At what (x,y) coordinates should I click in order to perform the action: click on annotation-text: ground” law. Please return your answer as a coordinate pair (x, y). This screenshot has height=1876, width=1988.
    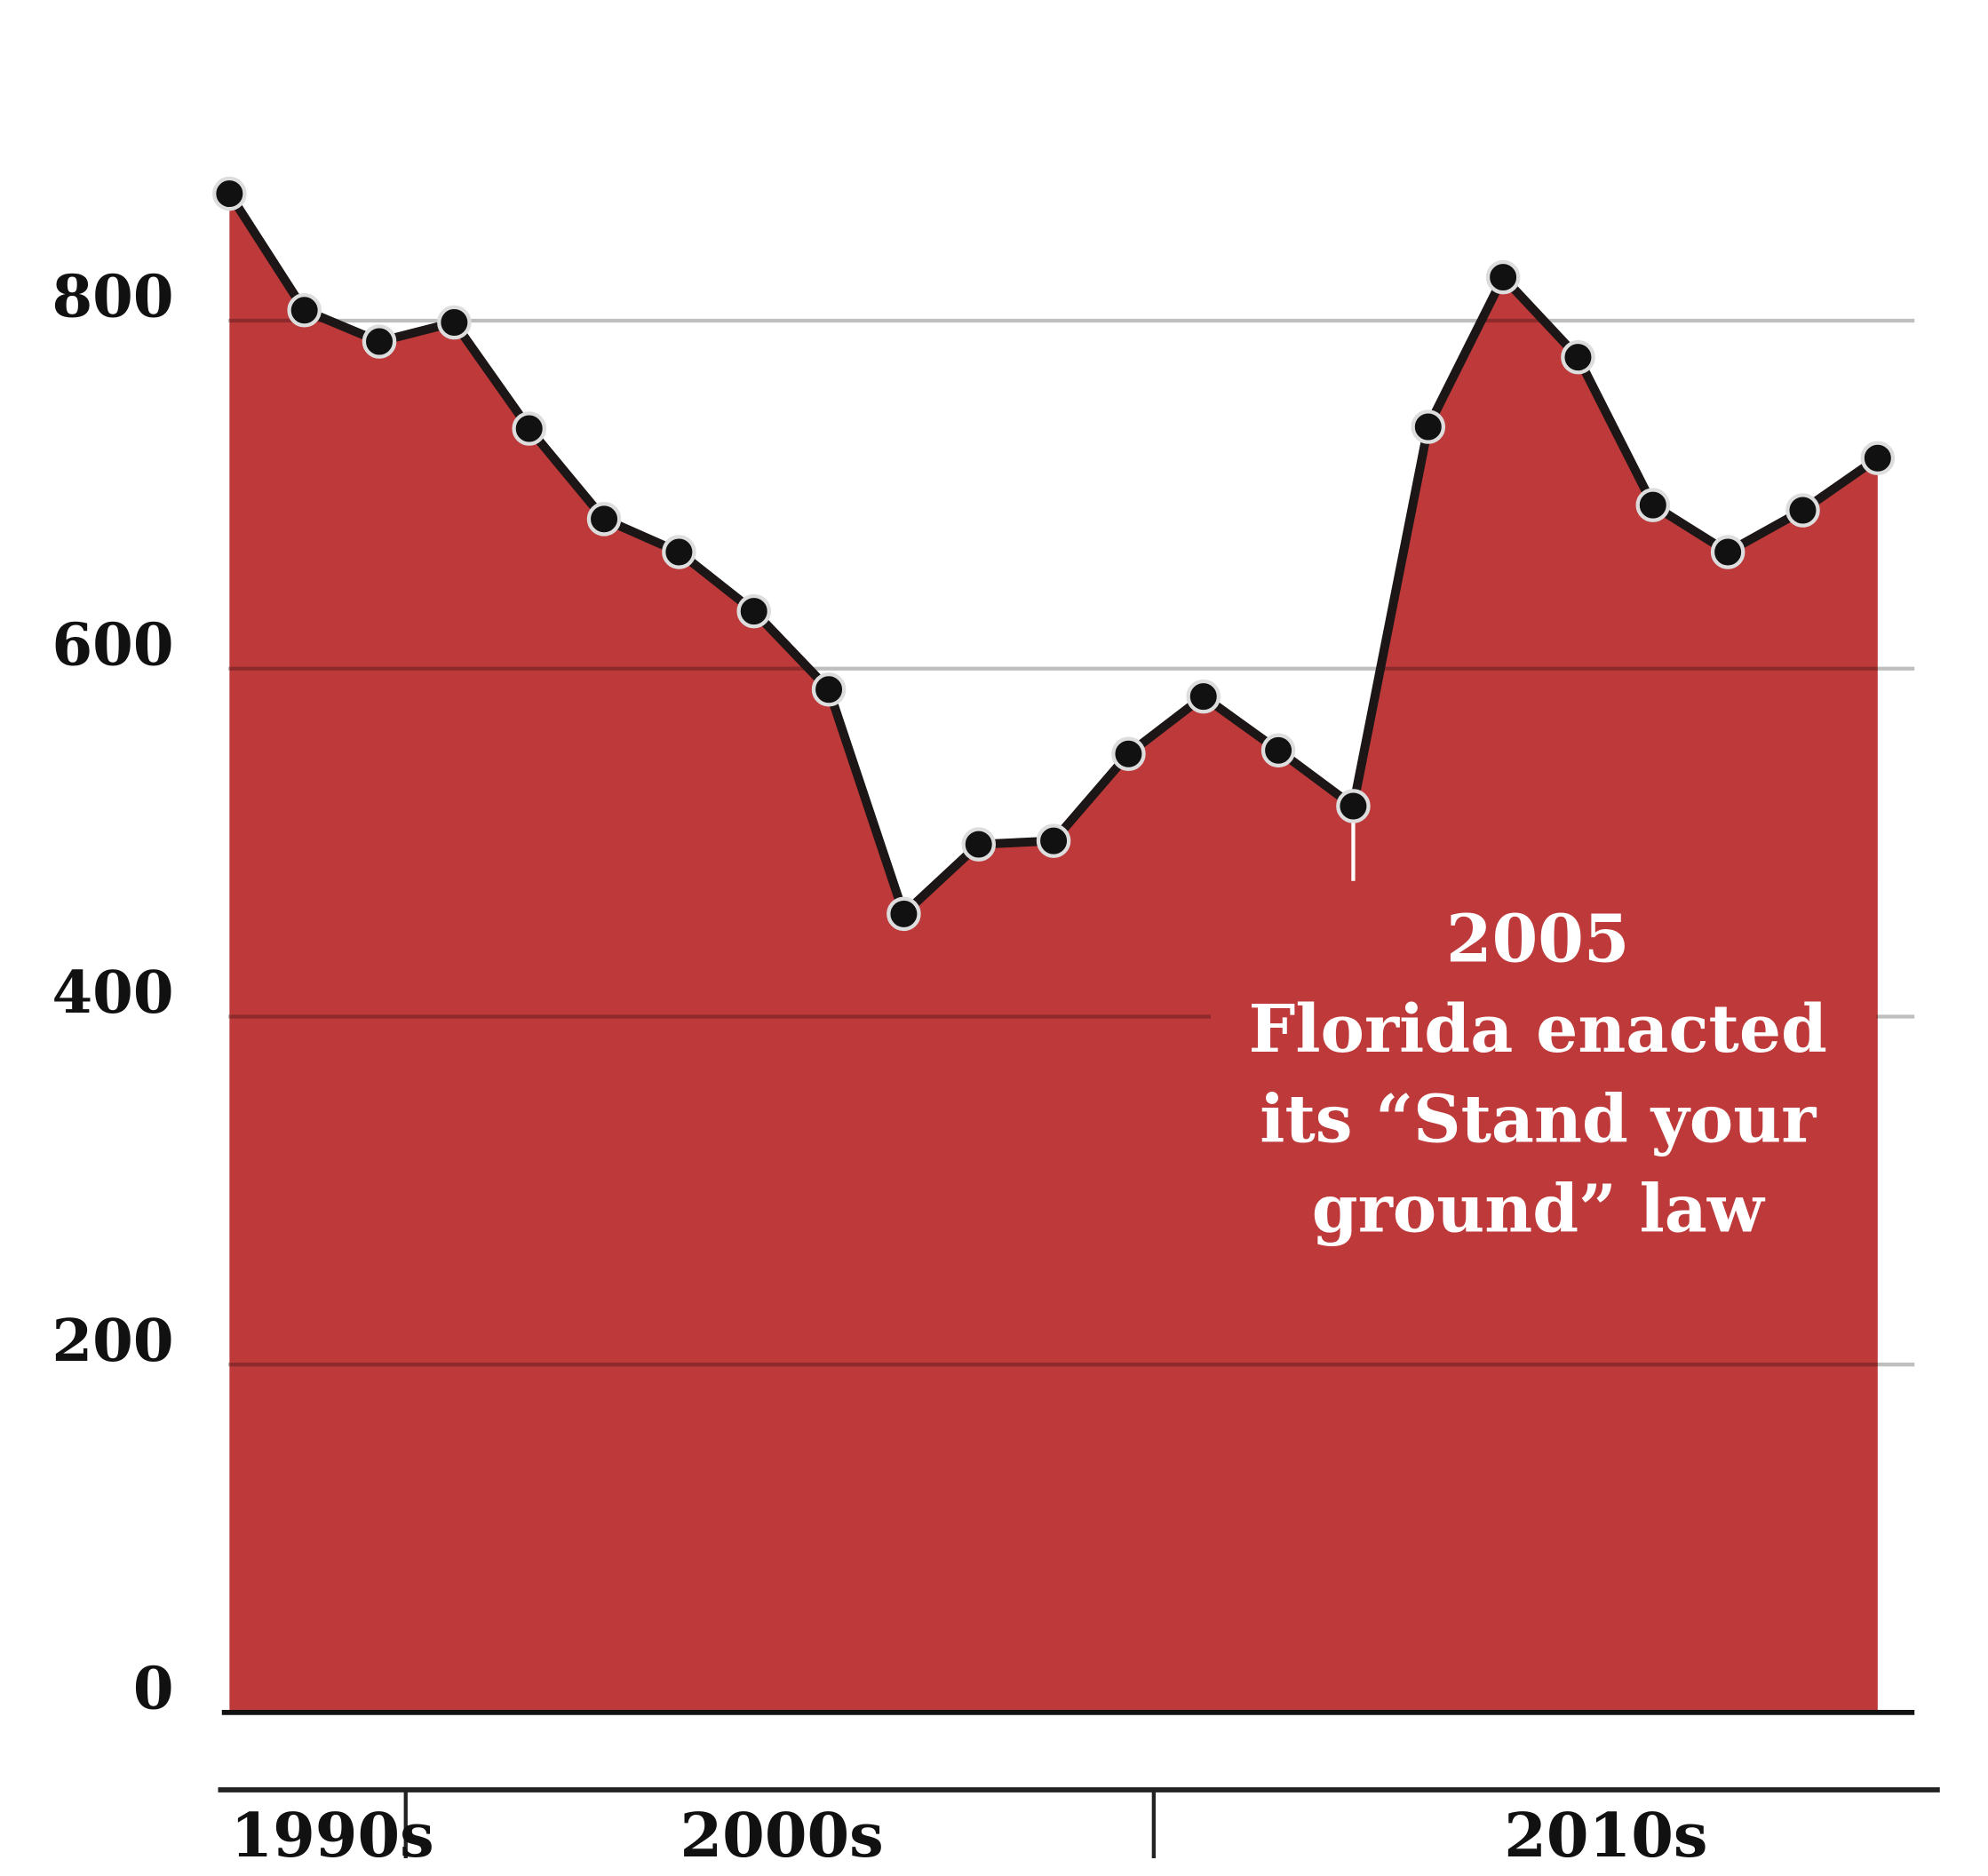
    Looking at the image, I should click on (1539, 1209).